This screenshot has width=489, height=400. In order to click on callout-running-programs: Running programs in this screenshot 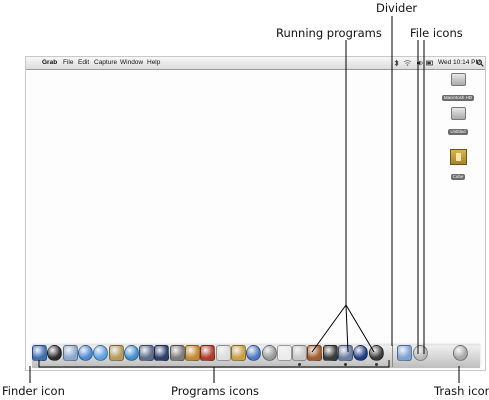, I will do `click(329, 33)`.